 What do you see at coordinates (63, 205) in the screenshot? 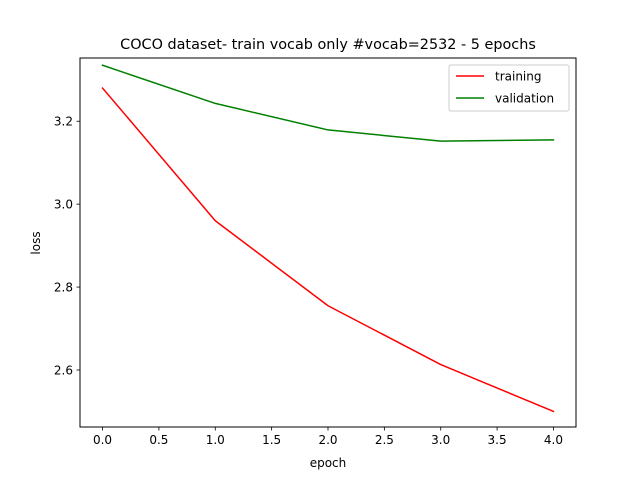
I see `y-tick-label: 3.0` at bounding box center [63, 205].